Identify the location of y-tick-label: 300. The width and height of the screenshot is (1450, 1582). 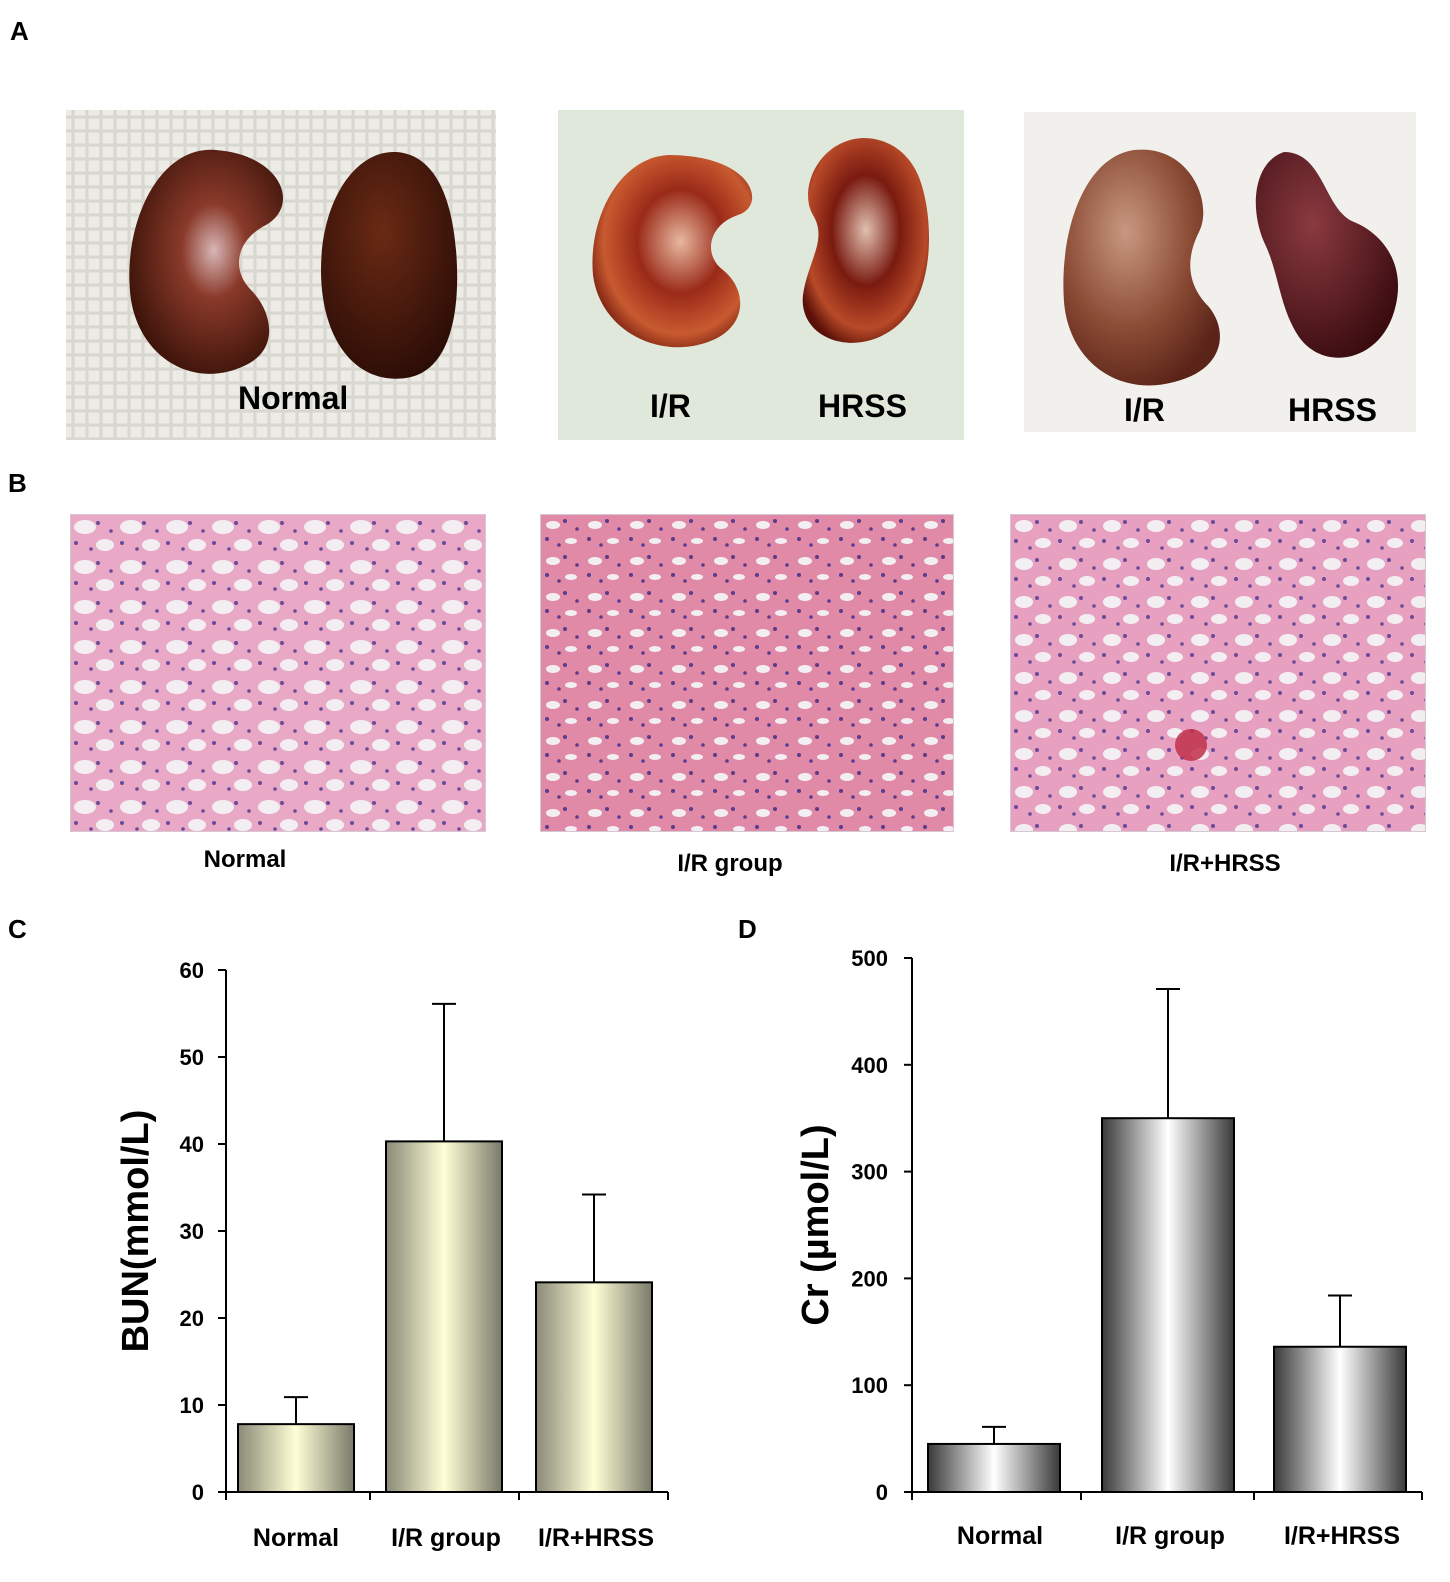
(869, 1172).